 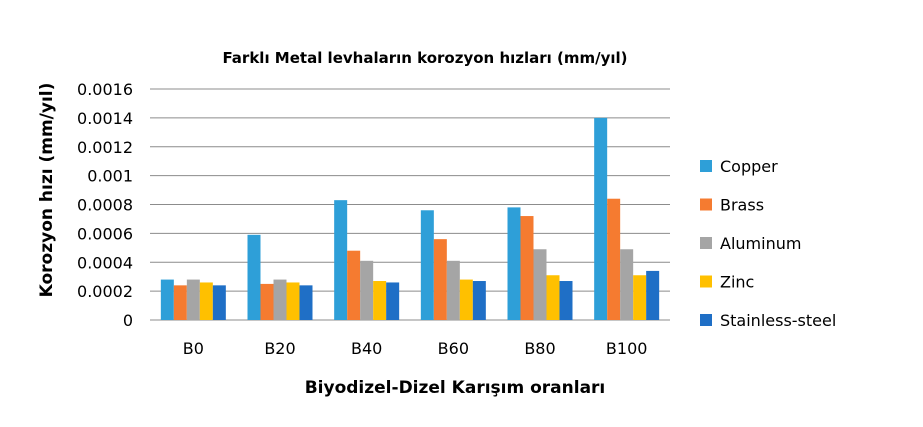 What do you see at coordinates (193, 299) in the screenshot?
I see `bar-aluminum-b0` at bounding box center [193, 299].